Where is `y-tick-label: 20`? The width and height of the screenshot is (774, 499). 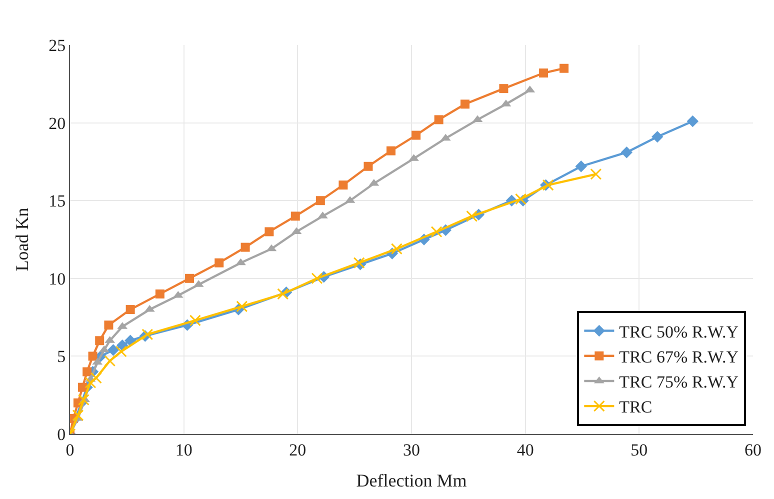 y-tick-label: 20 is located at coordinates (57, 123).